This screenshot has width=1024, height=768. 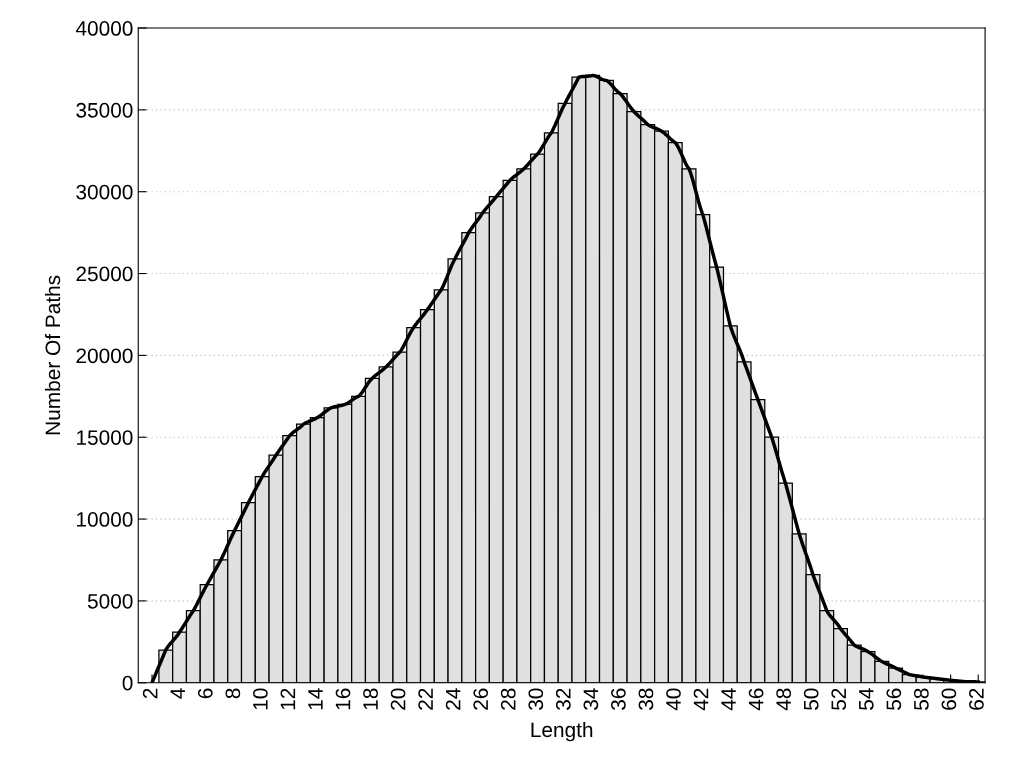 I want to click on x-tick-label: 36, so click(x=618, y=699).